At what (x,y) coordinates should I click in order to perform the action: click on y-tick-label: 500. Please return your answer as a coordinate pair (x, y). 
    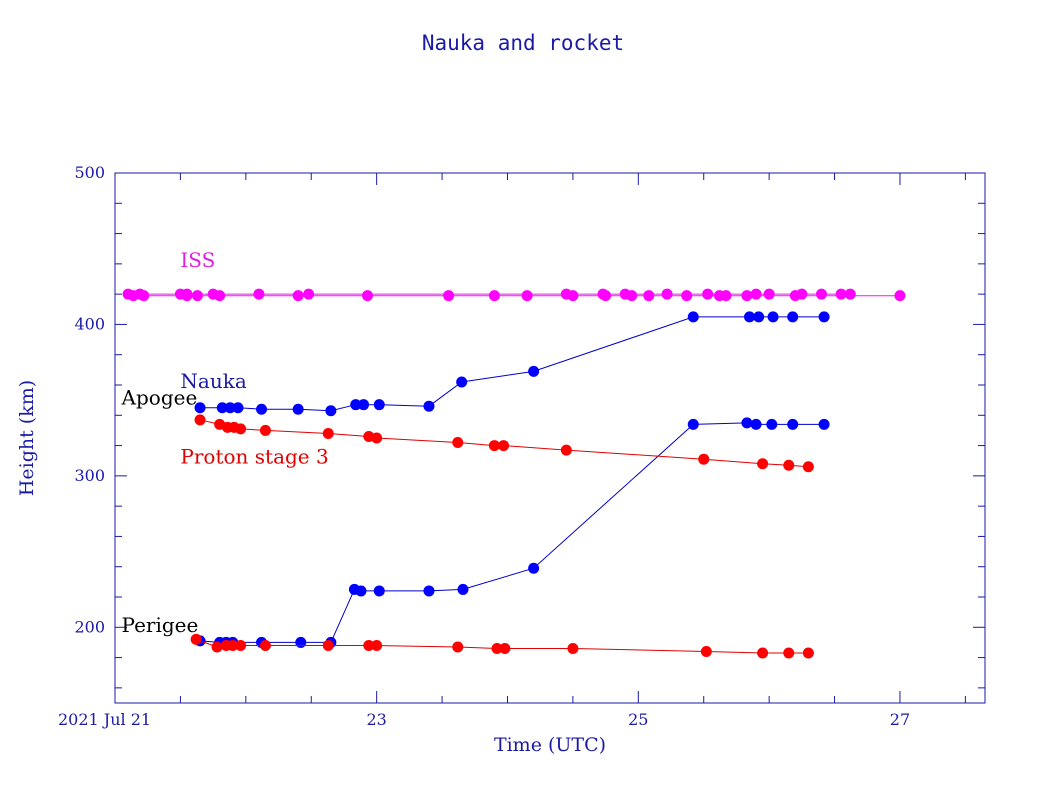
    Looking at the image, I should click on (89, 172).